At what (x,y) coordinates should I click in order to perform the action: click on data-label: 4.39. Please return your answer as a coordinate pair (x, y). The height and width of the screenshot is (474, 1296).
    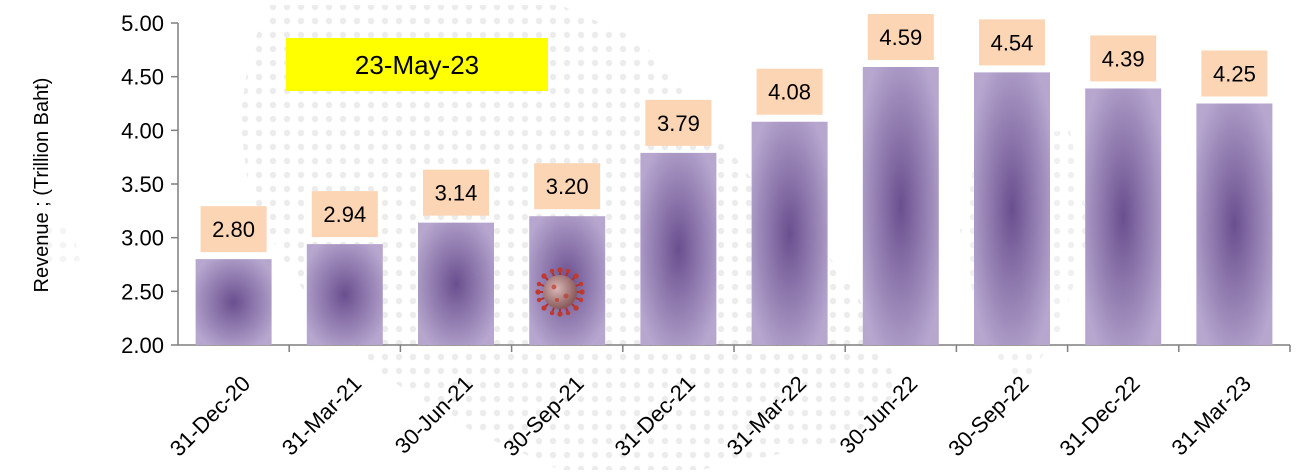
    Looking at the image, I should click on (1123, 58).